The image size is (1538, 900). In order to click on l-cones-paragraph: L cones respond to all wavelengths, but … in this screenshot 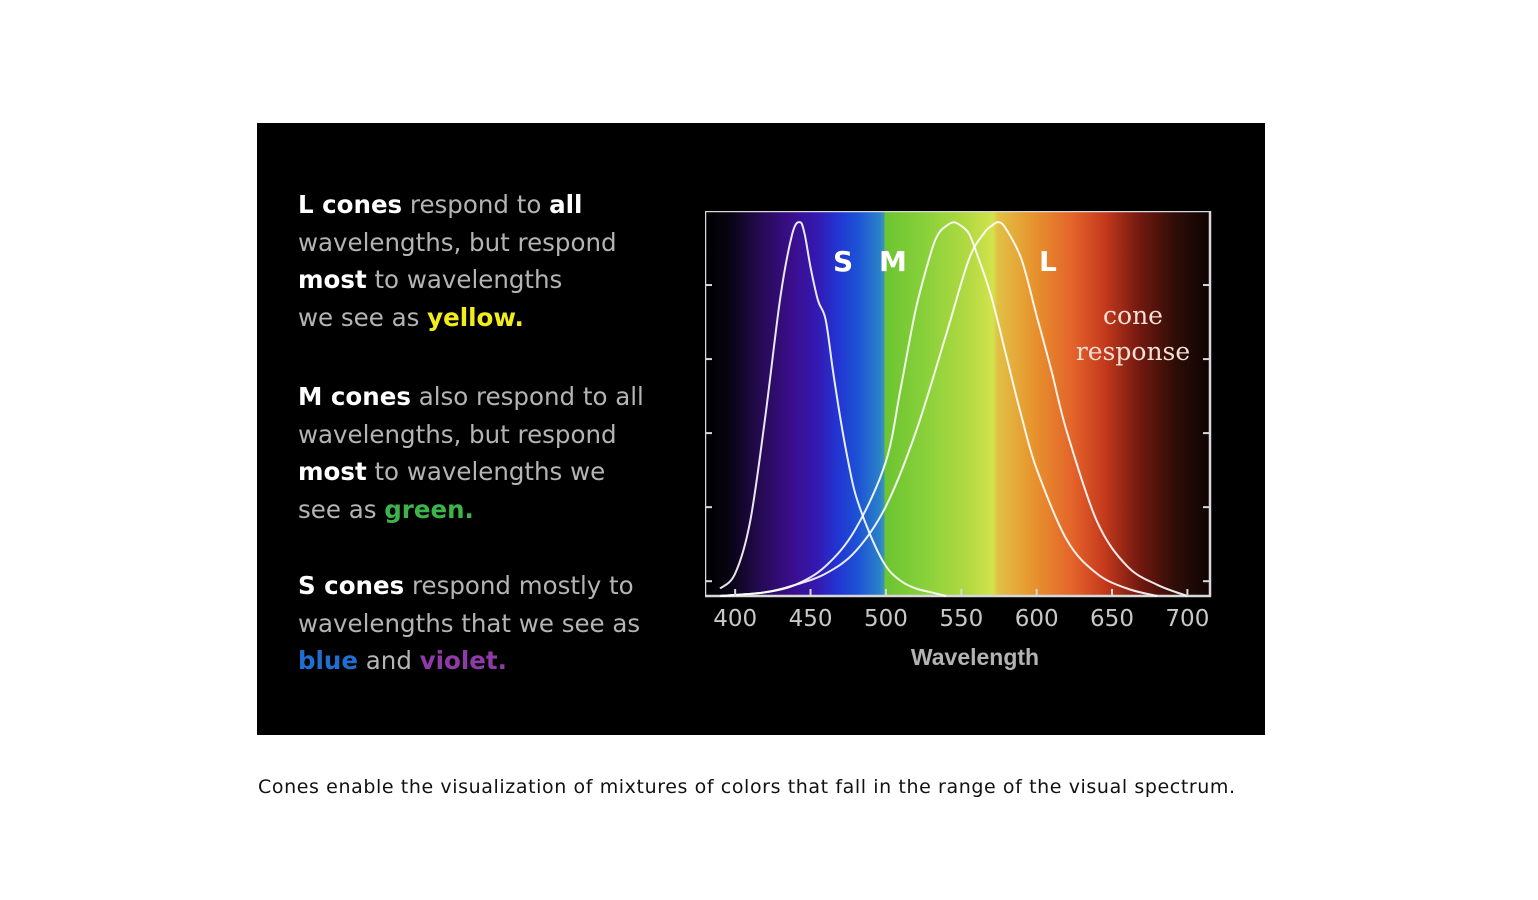, I will do `click(498, 261)`.